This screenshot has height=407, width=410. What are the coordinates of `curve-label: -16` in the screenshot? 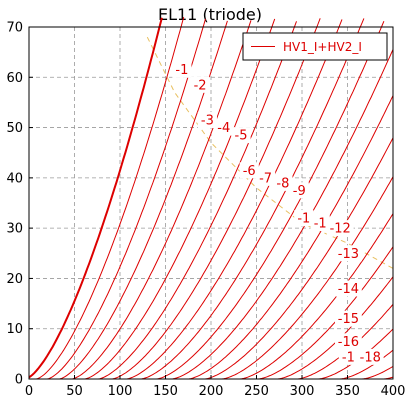 It's located at (348, 342).